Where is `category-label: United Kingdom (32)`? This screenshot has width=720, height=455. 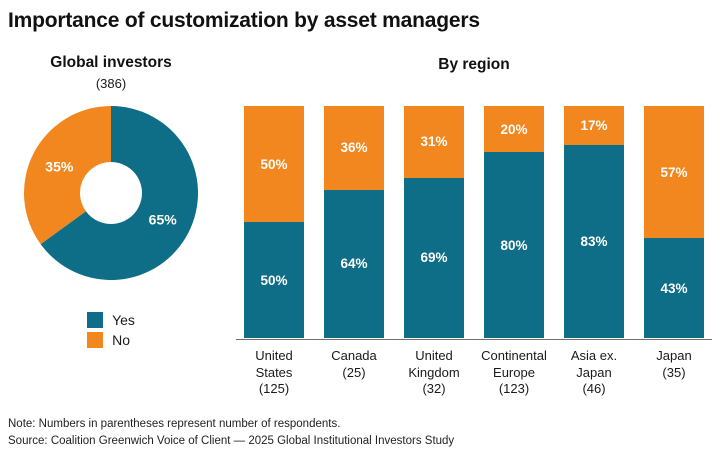 category-label: United Kingdom (32) is located at coordinates (434, 372).